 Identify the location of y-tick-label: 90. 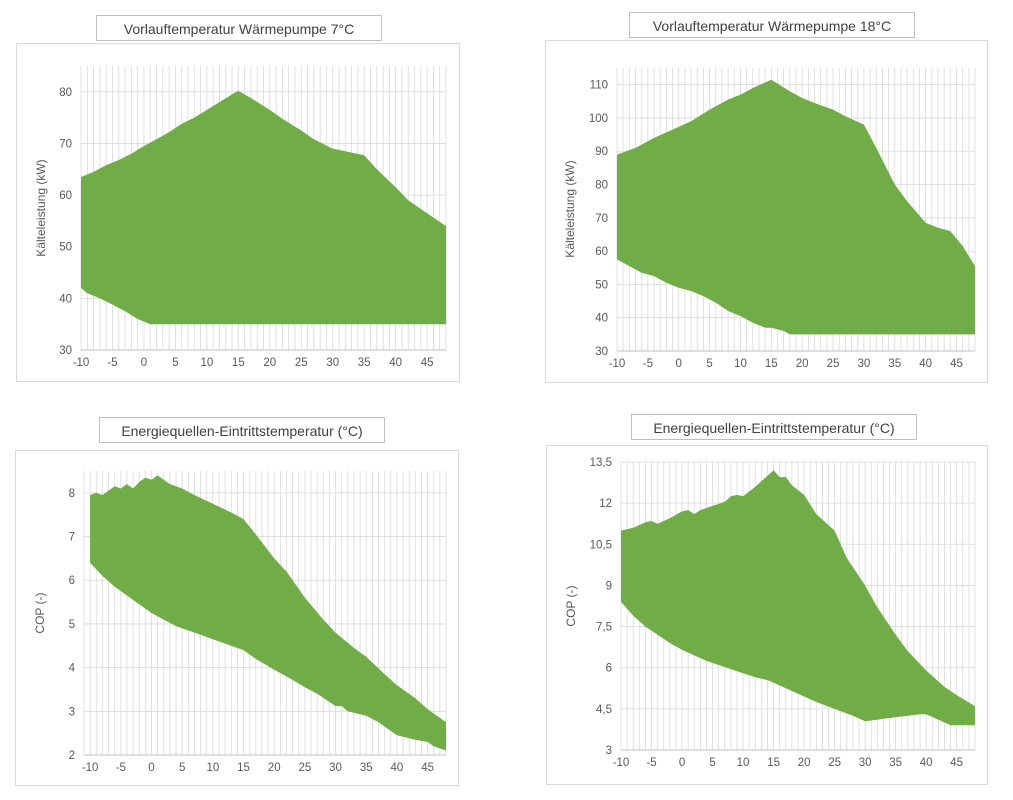
(601, 152).